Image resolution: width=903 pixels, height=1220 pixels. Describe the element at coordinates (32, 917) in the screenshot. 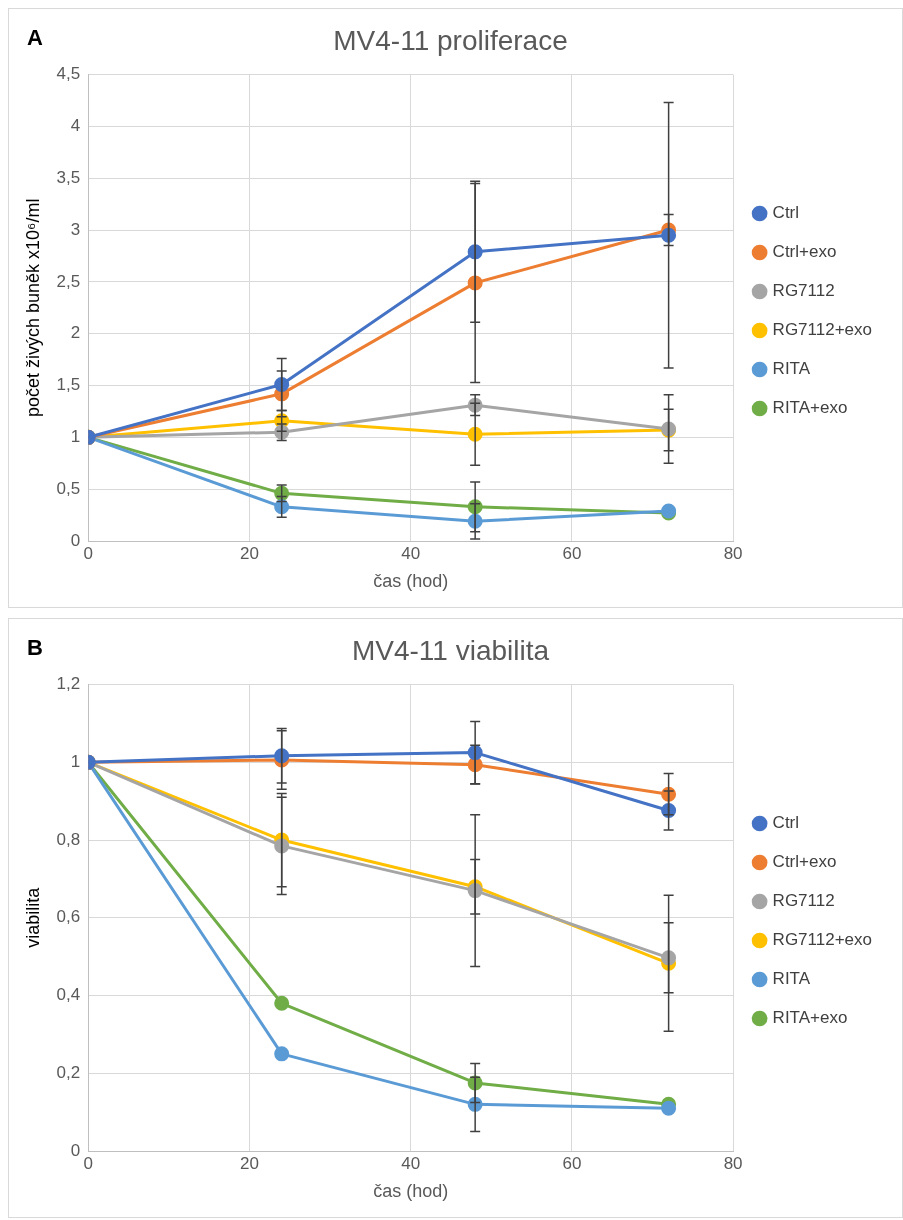

I see `y-axis-title: viabilita` at that location.